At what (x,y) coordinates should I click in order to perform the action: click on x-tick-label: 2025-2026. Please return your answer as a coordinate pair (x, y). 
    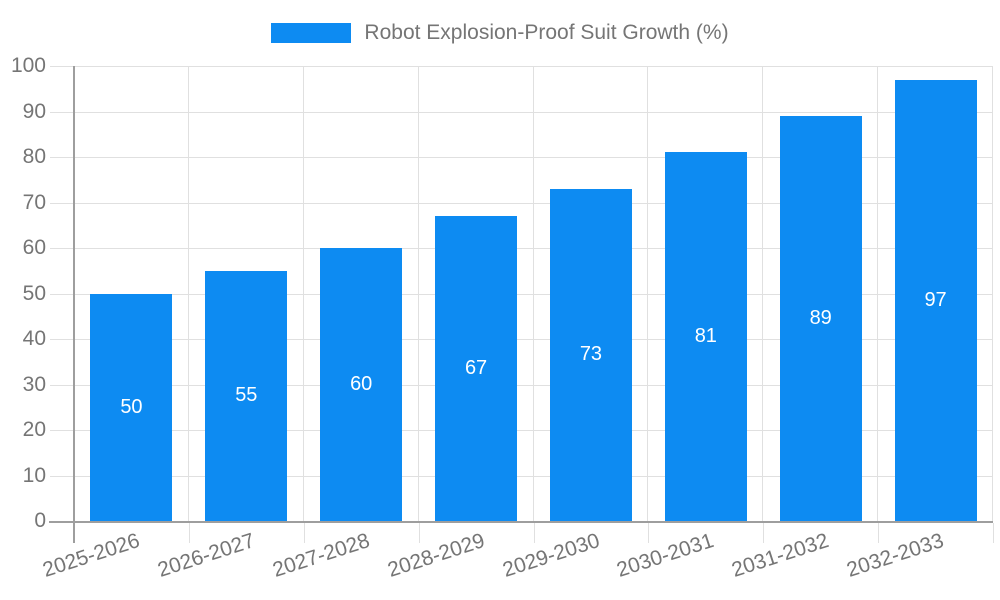
    Looking at the image, I should click on (91, 555).